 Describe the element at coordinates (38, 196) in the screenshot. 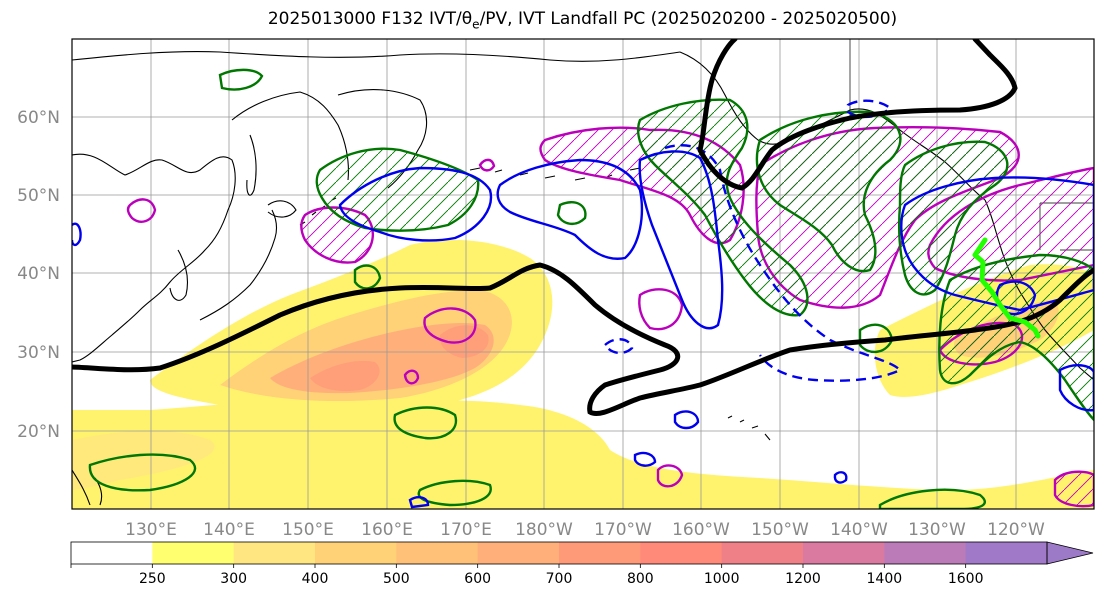

I see `lat-label: 50°N` at that location.